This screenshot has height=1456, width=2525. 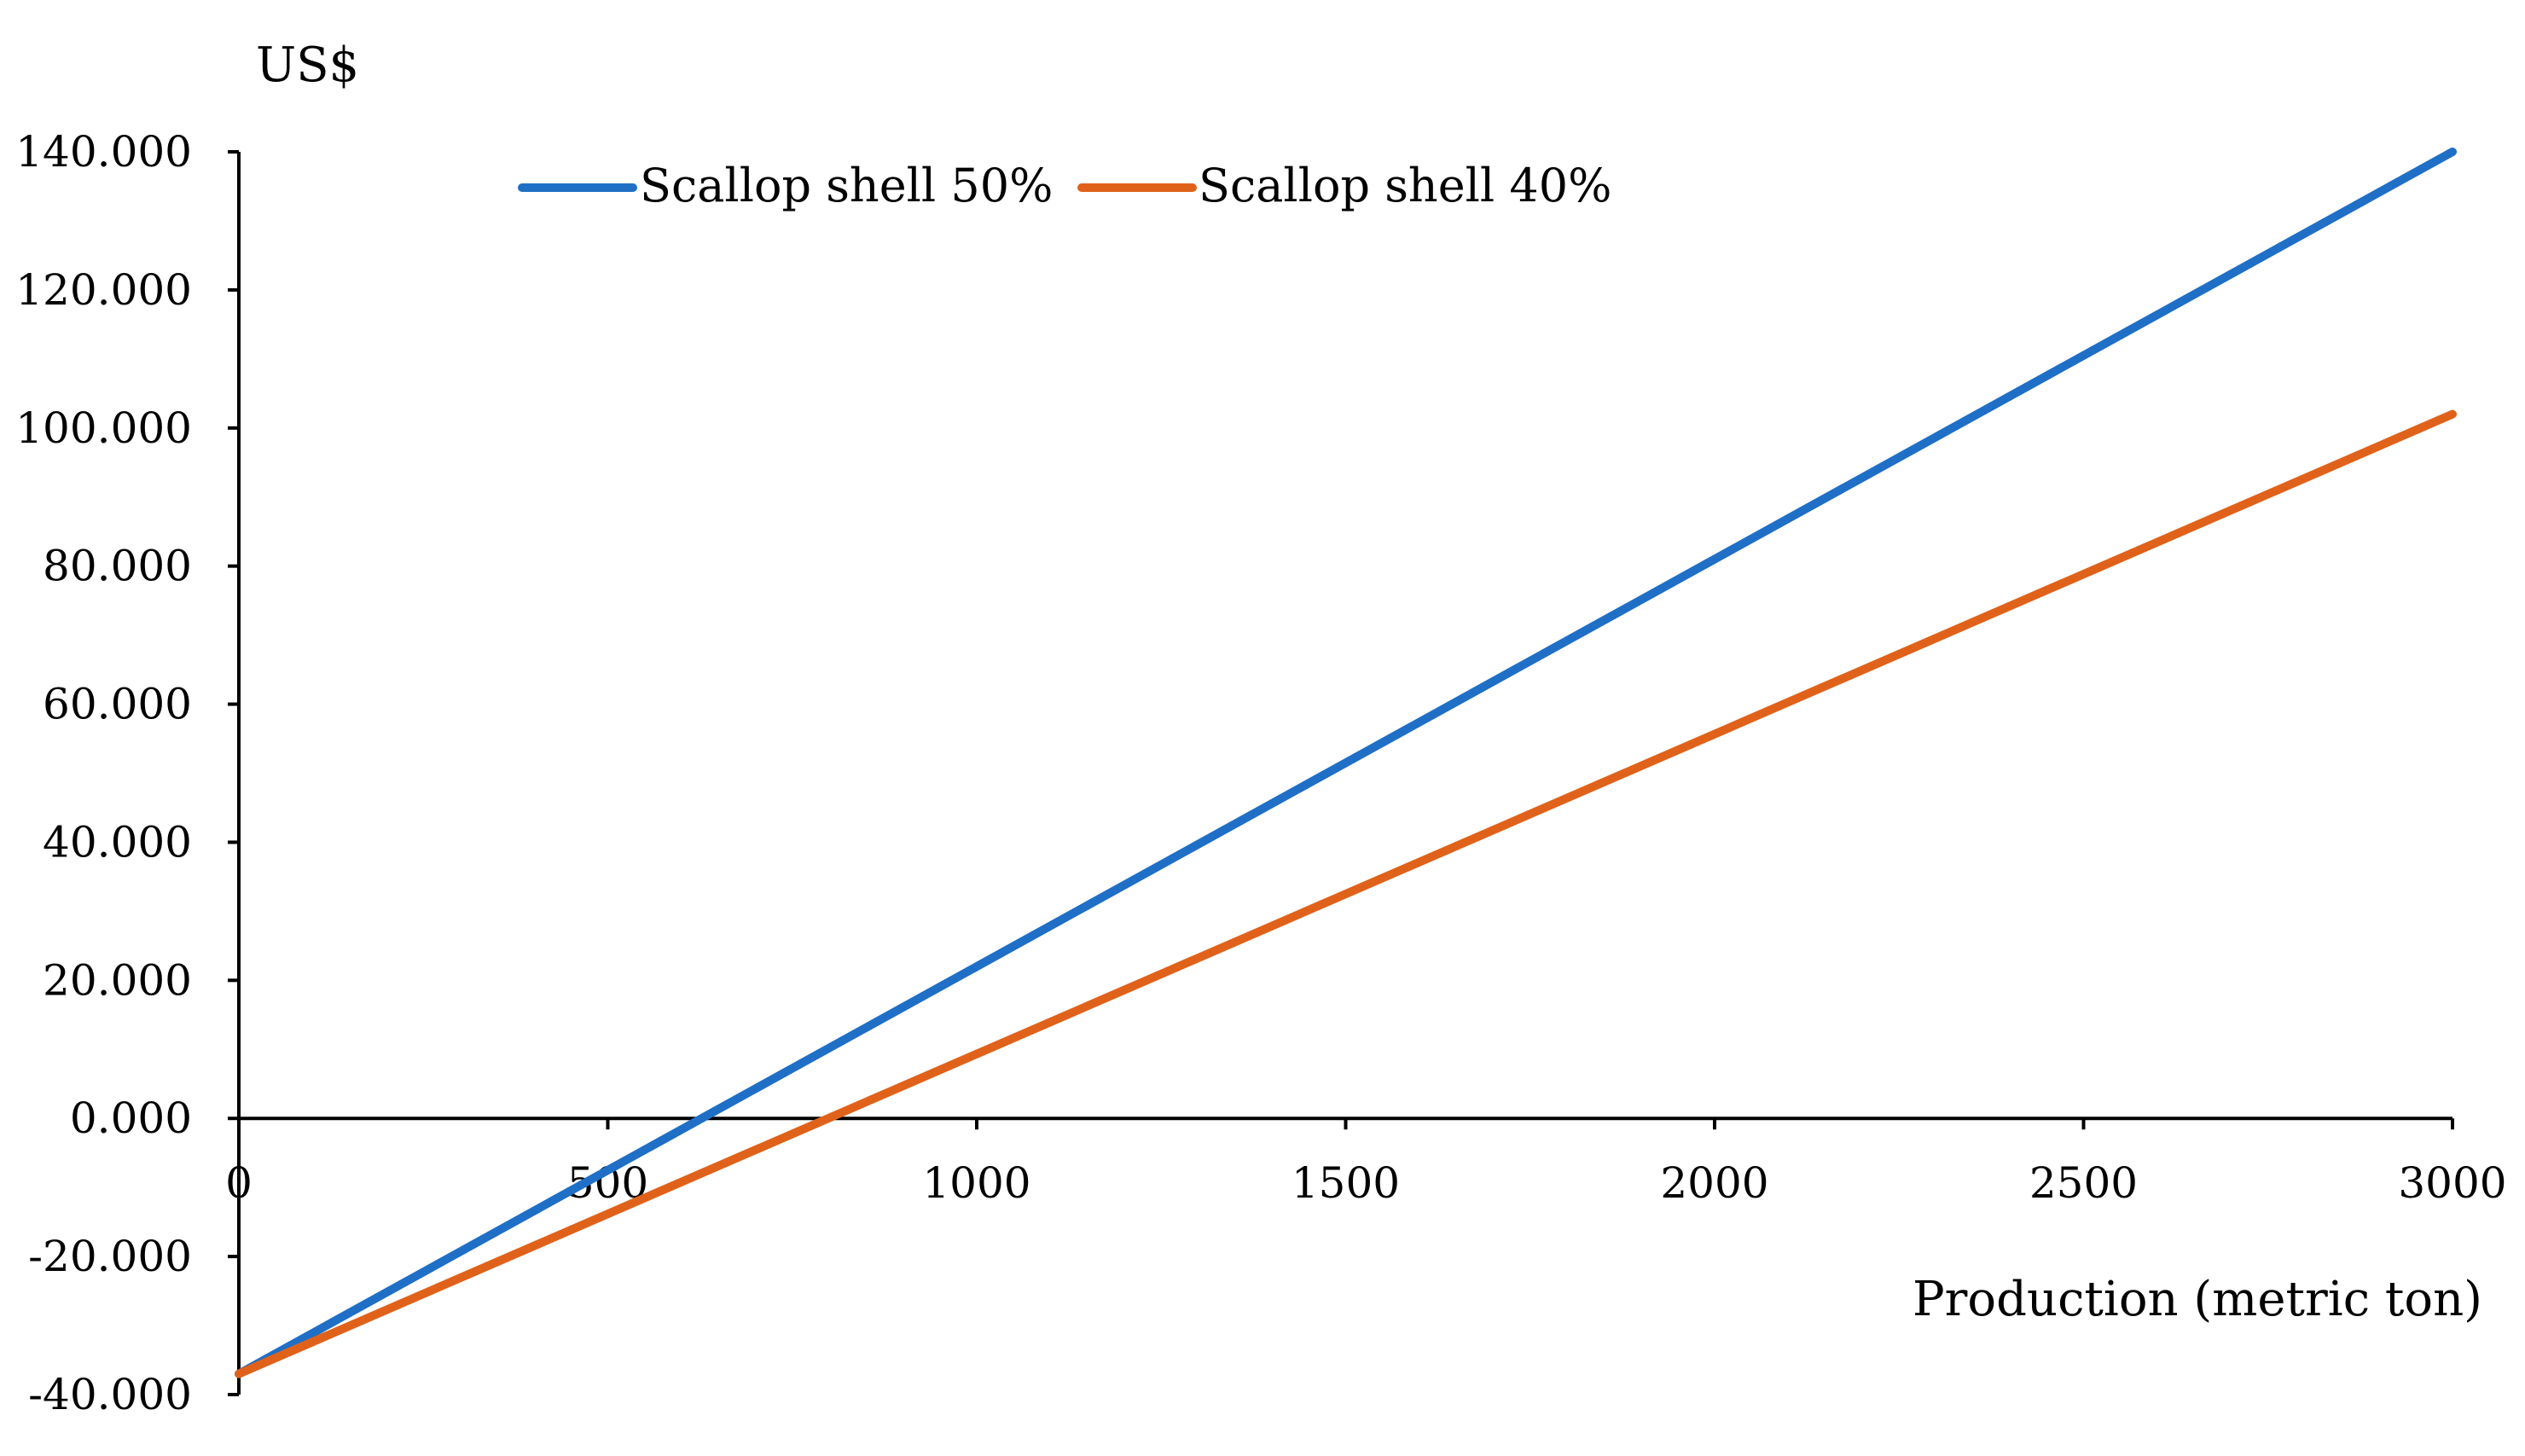 I want to click on y-tick-label: 100.000, so click(x=103, y=428).